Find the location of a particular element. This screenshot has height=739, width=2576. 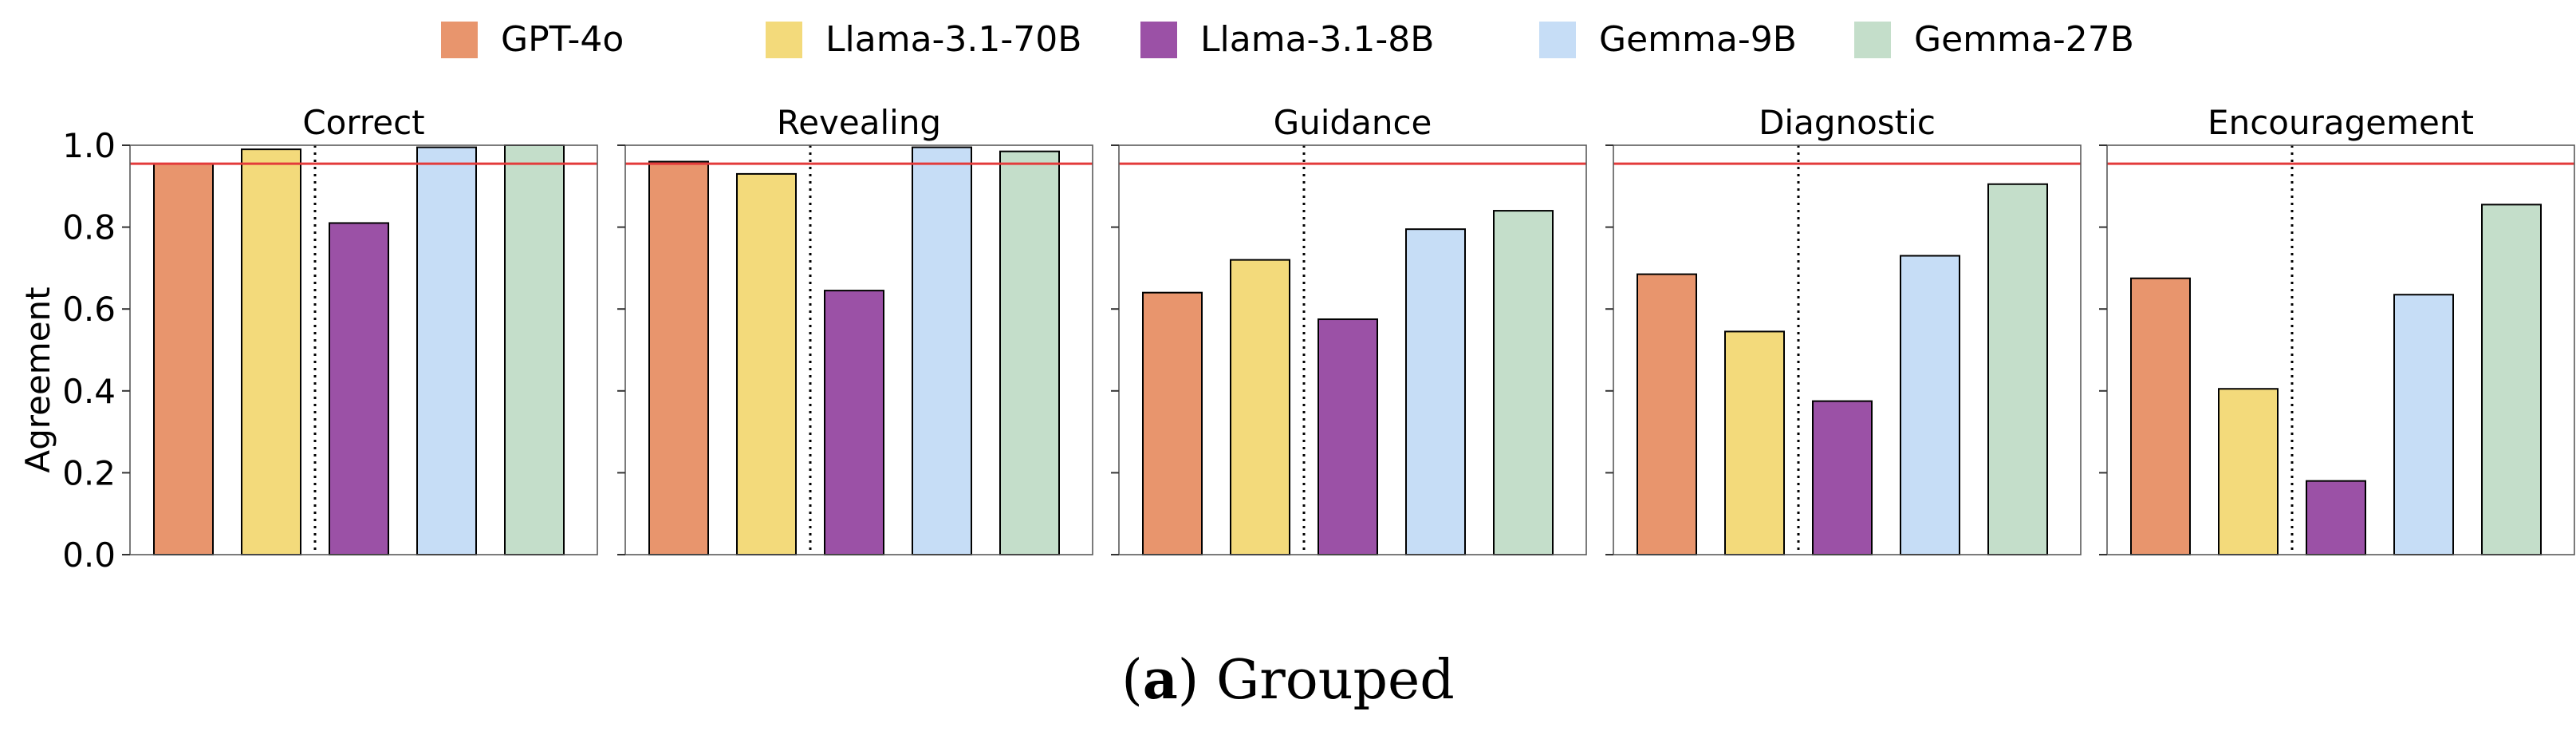

caption-letter: a is located at coordinates (1160, 680).